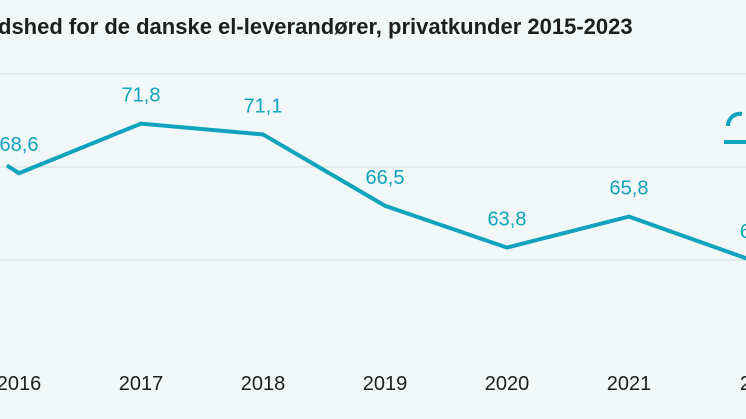  What do you see at coordinates (385, 384) in the screenshot?
I see `x-tick-label: 2019` at bounding box center [385, 384].